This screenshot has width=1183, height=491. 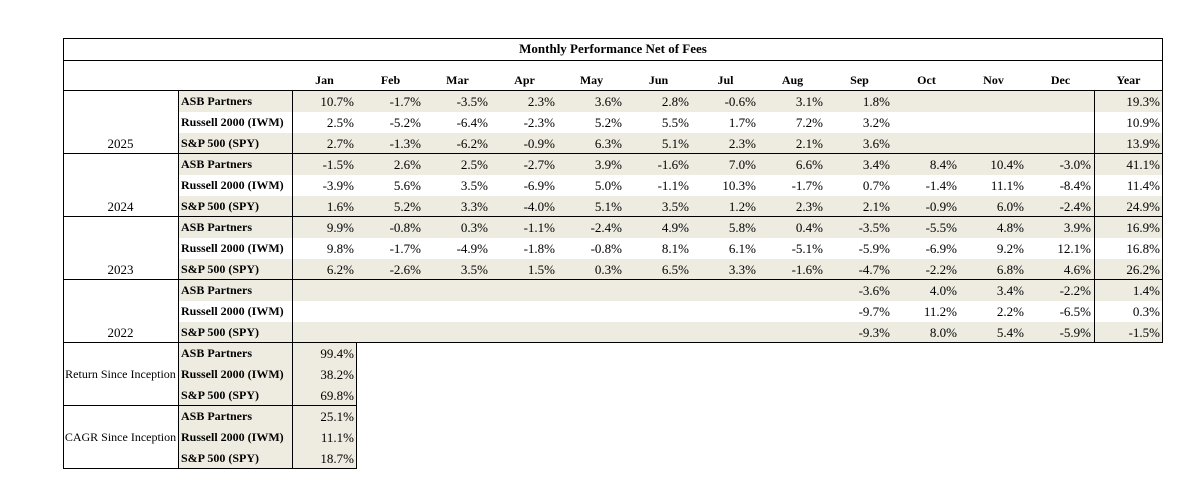 What do you see at coordinates (926, 206) in the screenshot?
I see `cell: -0.9%` at bounding box center [926, 206].